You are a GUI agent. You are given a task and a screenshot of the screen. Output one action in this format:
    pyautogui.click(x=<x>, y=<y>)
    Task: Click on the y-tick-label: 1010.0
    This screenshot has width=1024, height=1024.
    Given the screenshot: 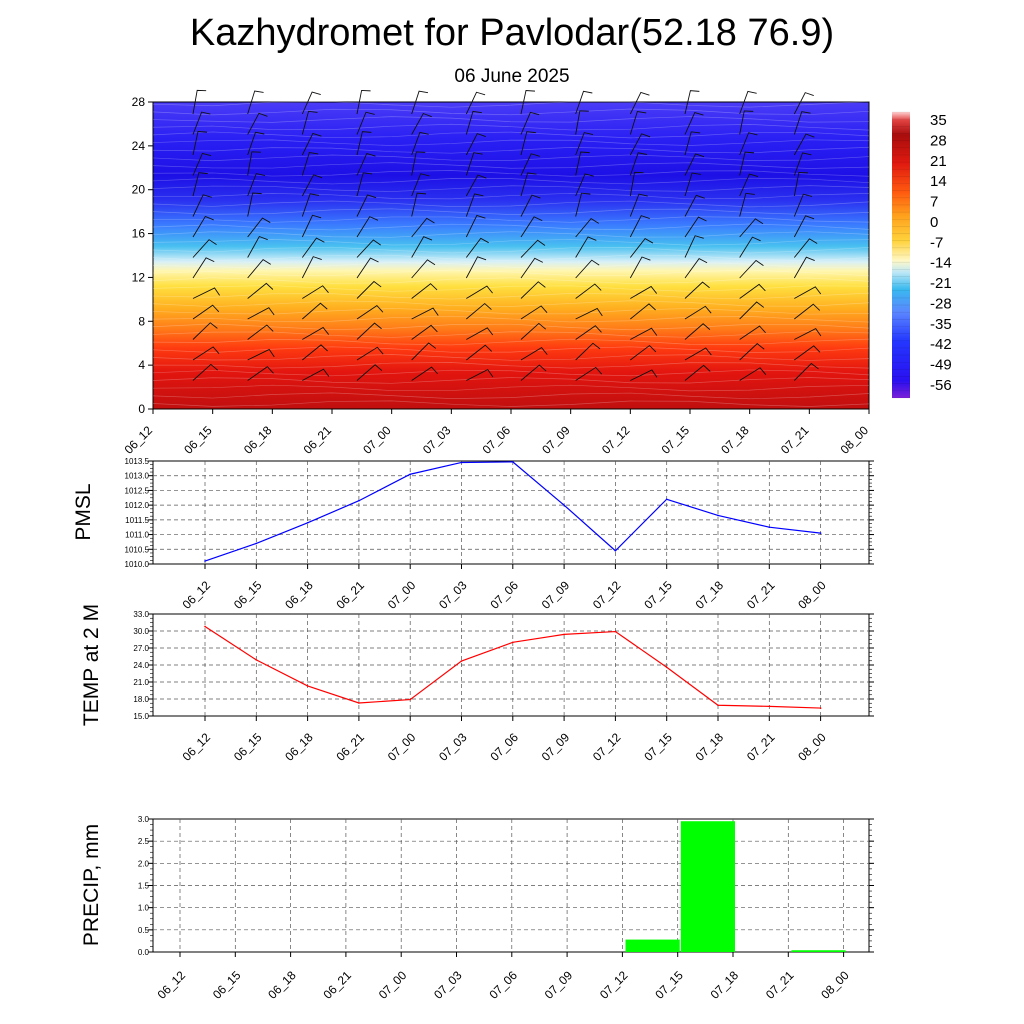 What is the action you would take?
    pyautogui.click(x=137, y=564)
    